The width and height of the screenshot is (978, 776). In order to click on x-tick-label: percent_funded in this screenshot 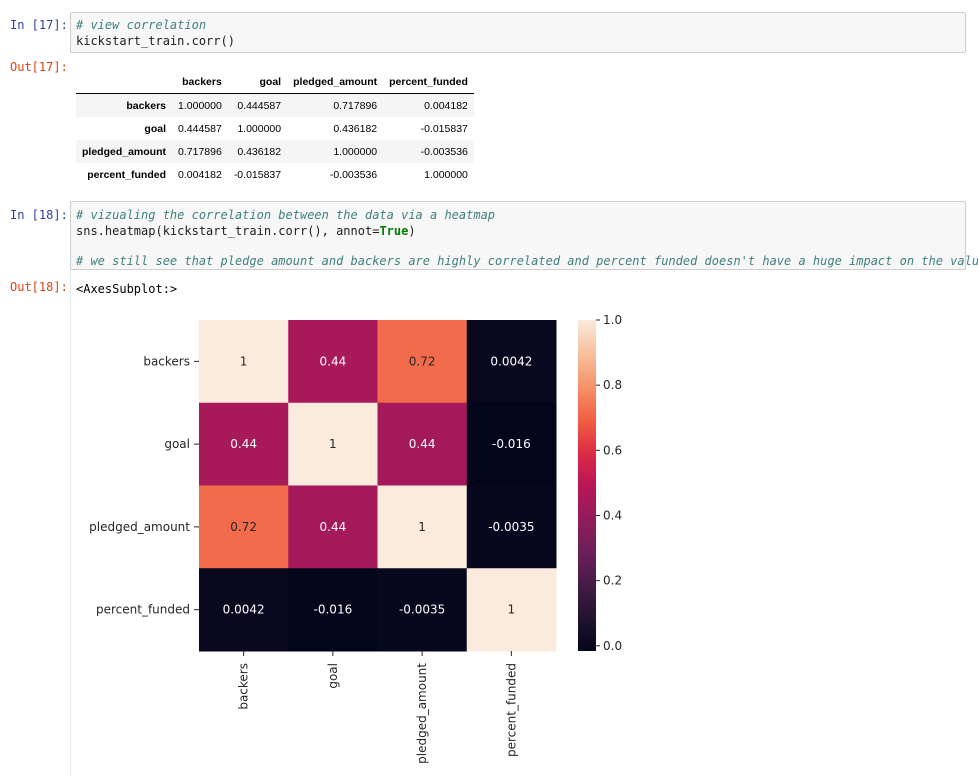, I will do `click(511, 710)`.